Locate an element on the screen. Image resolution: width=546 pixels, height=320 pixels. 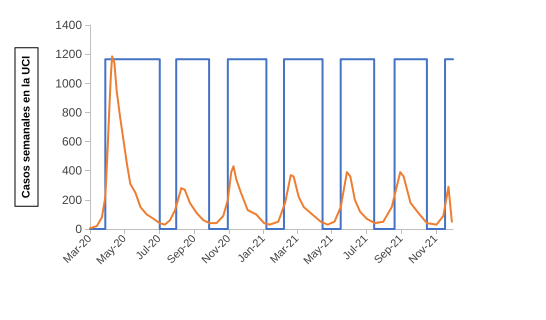
y-tick-label: 0 is located at coordinates (78, 229).